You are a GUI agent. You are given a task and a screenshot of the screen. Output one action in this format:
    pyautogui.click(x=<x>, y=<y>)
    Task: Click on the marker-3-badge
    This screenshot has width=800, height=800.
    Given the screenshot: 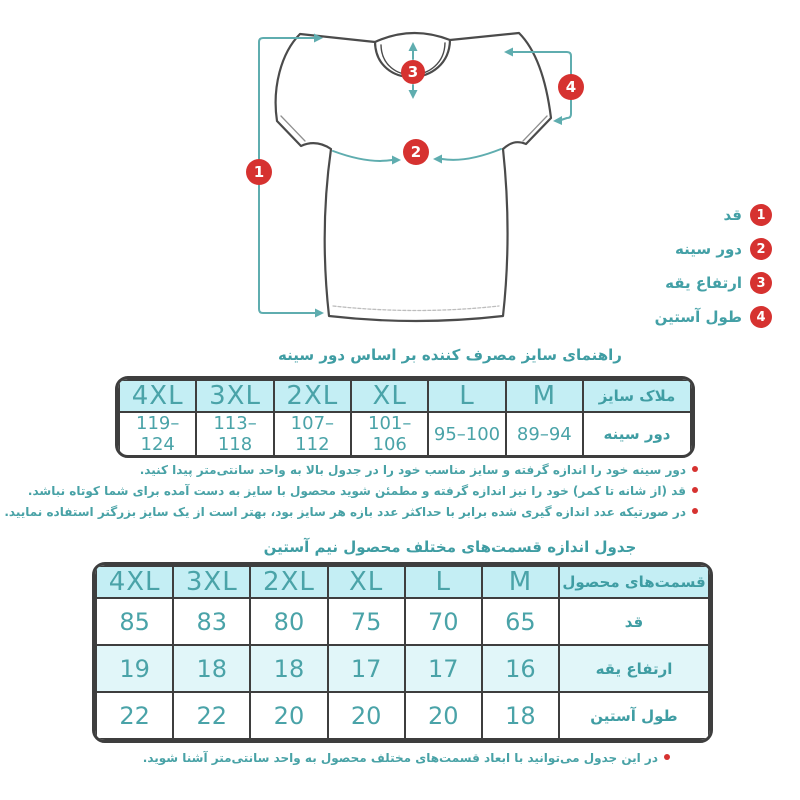 What is the action you would take?
    pyautogui.click(x=413, y=72)
    